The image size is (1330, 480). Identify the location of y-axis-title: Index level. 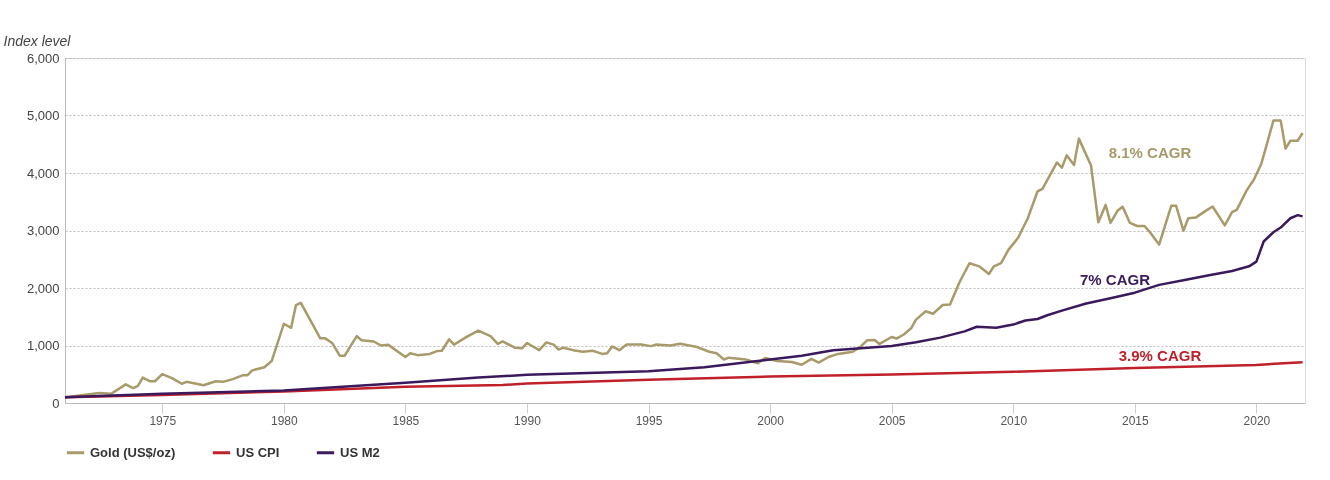
(37, 40).